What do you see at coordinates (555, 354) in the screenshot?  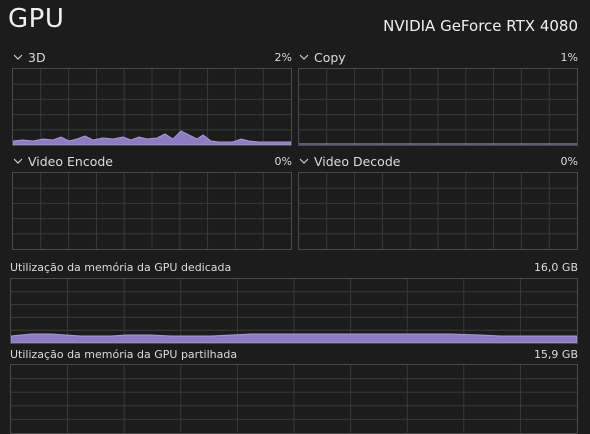 I see `shared-memory-value: 15,9 GB` at bounding box center [555, 354].